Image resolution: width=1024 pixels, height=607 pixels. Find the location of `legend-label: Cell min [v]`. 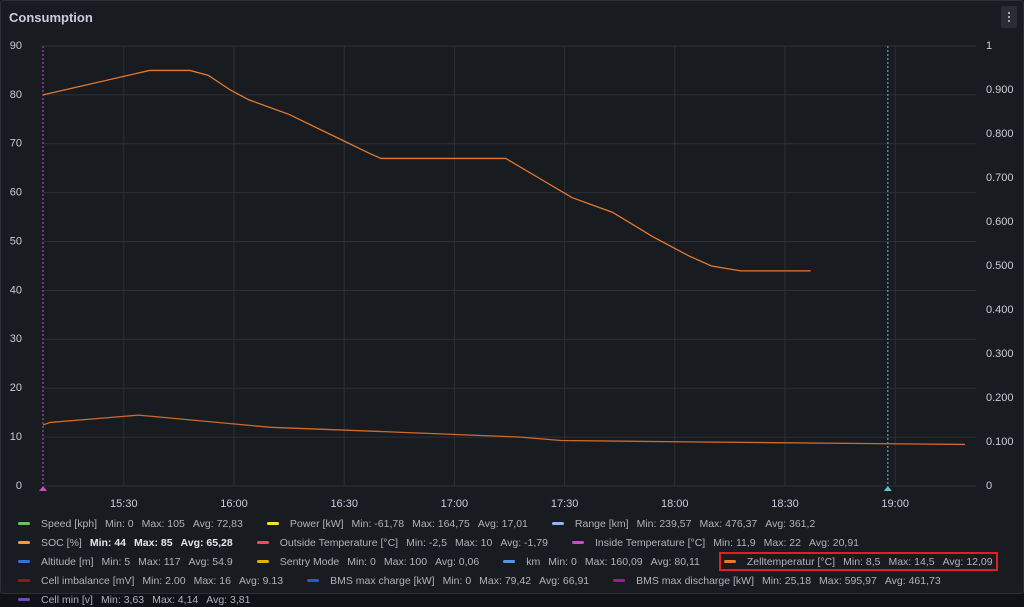

legend-label: Cell min [v] is located at coordinates (67, 599).